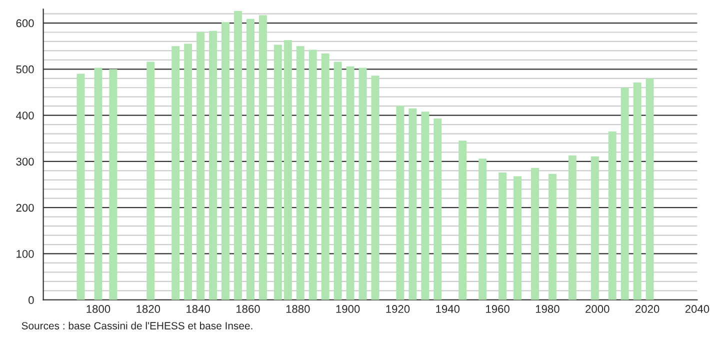 The width and height of the screenshot is (710, 340). I want to click on x-tick-label: 1960, so click(498, 309).